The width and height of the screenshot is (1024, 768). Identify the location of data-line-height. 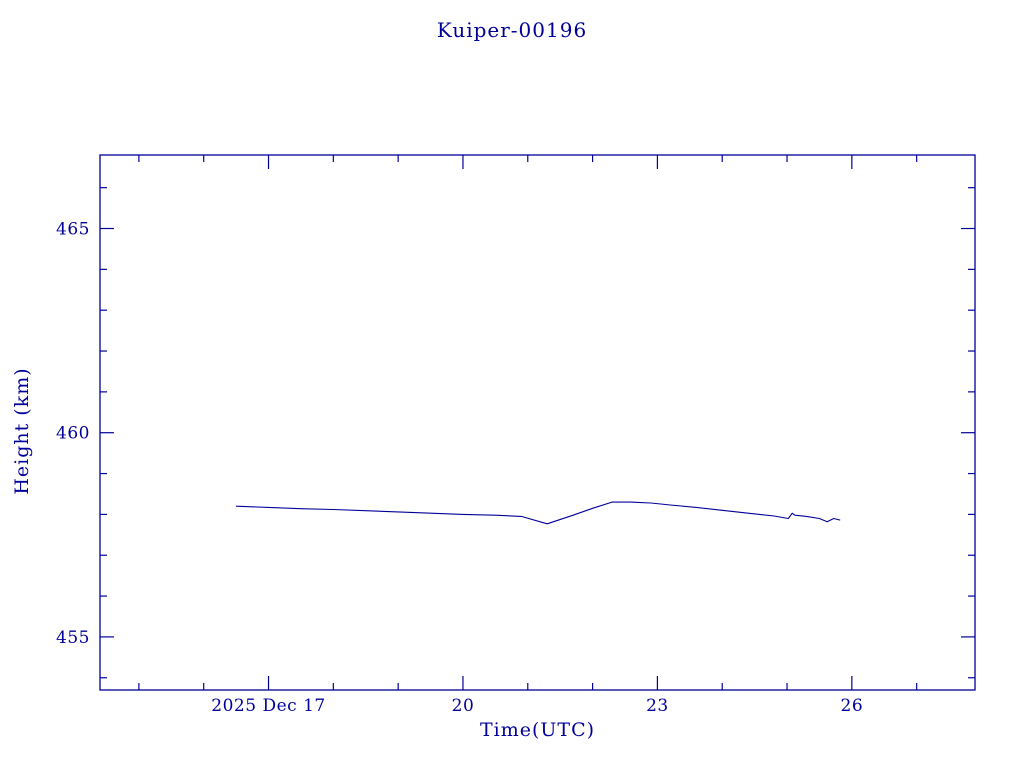
(538, 513).